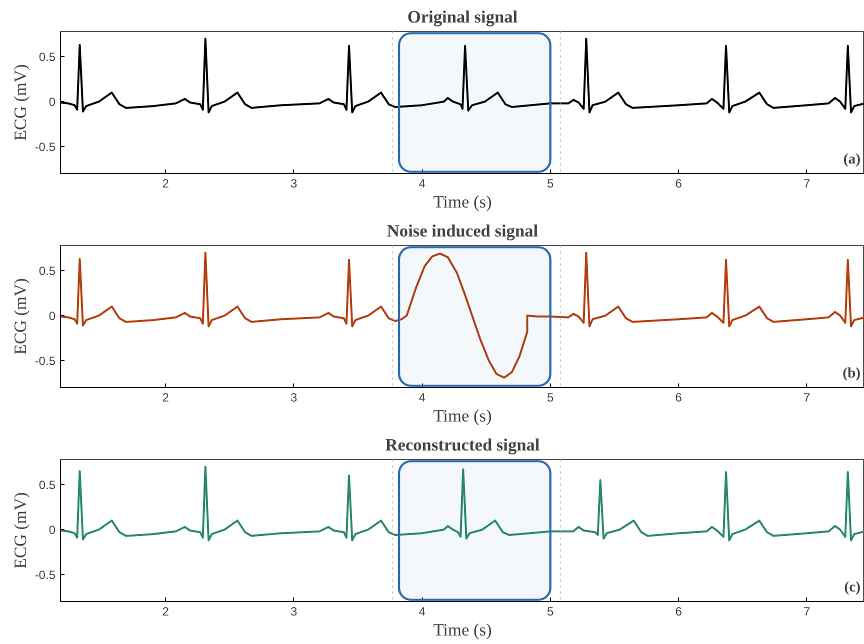 Image resolution: width=864 pixels, height=644 pixels. I want to click on annotation: (b), so click(851, 374).